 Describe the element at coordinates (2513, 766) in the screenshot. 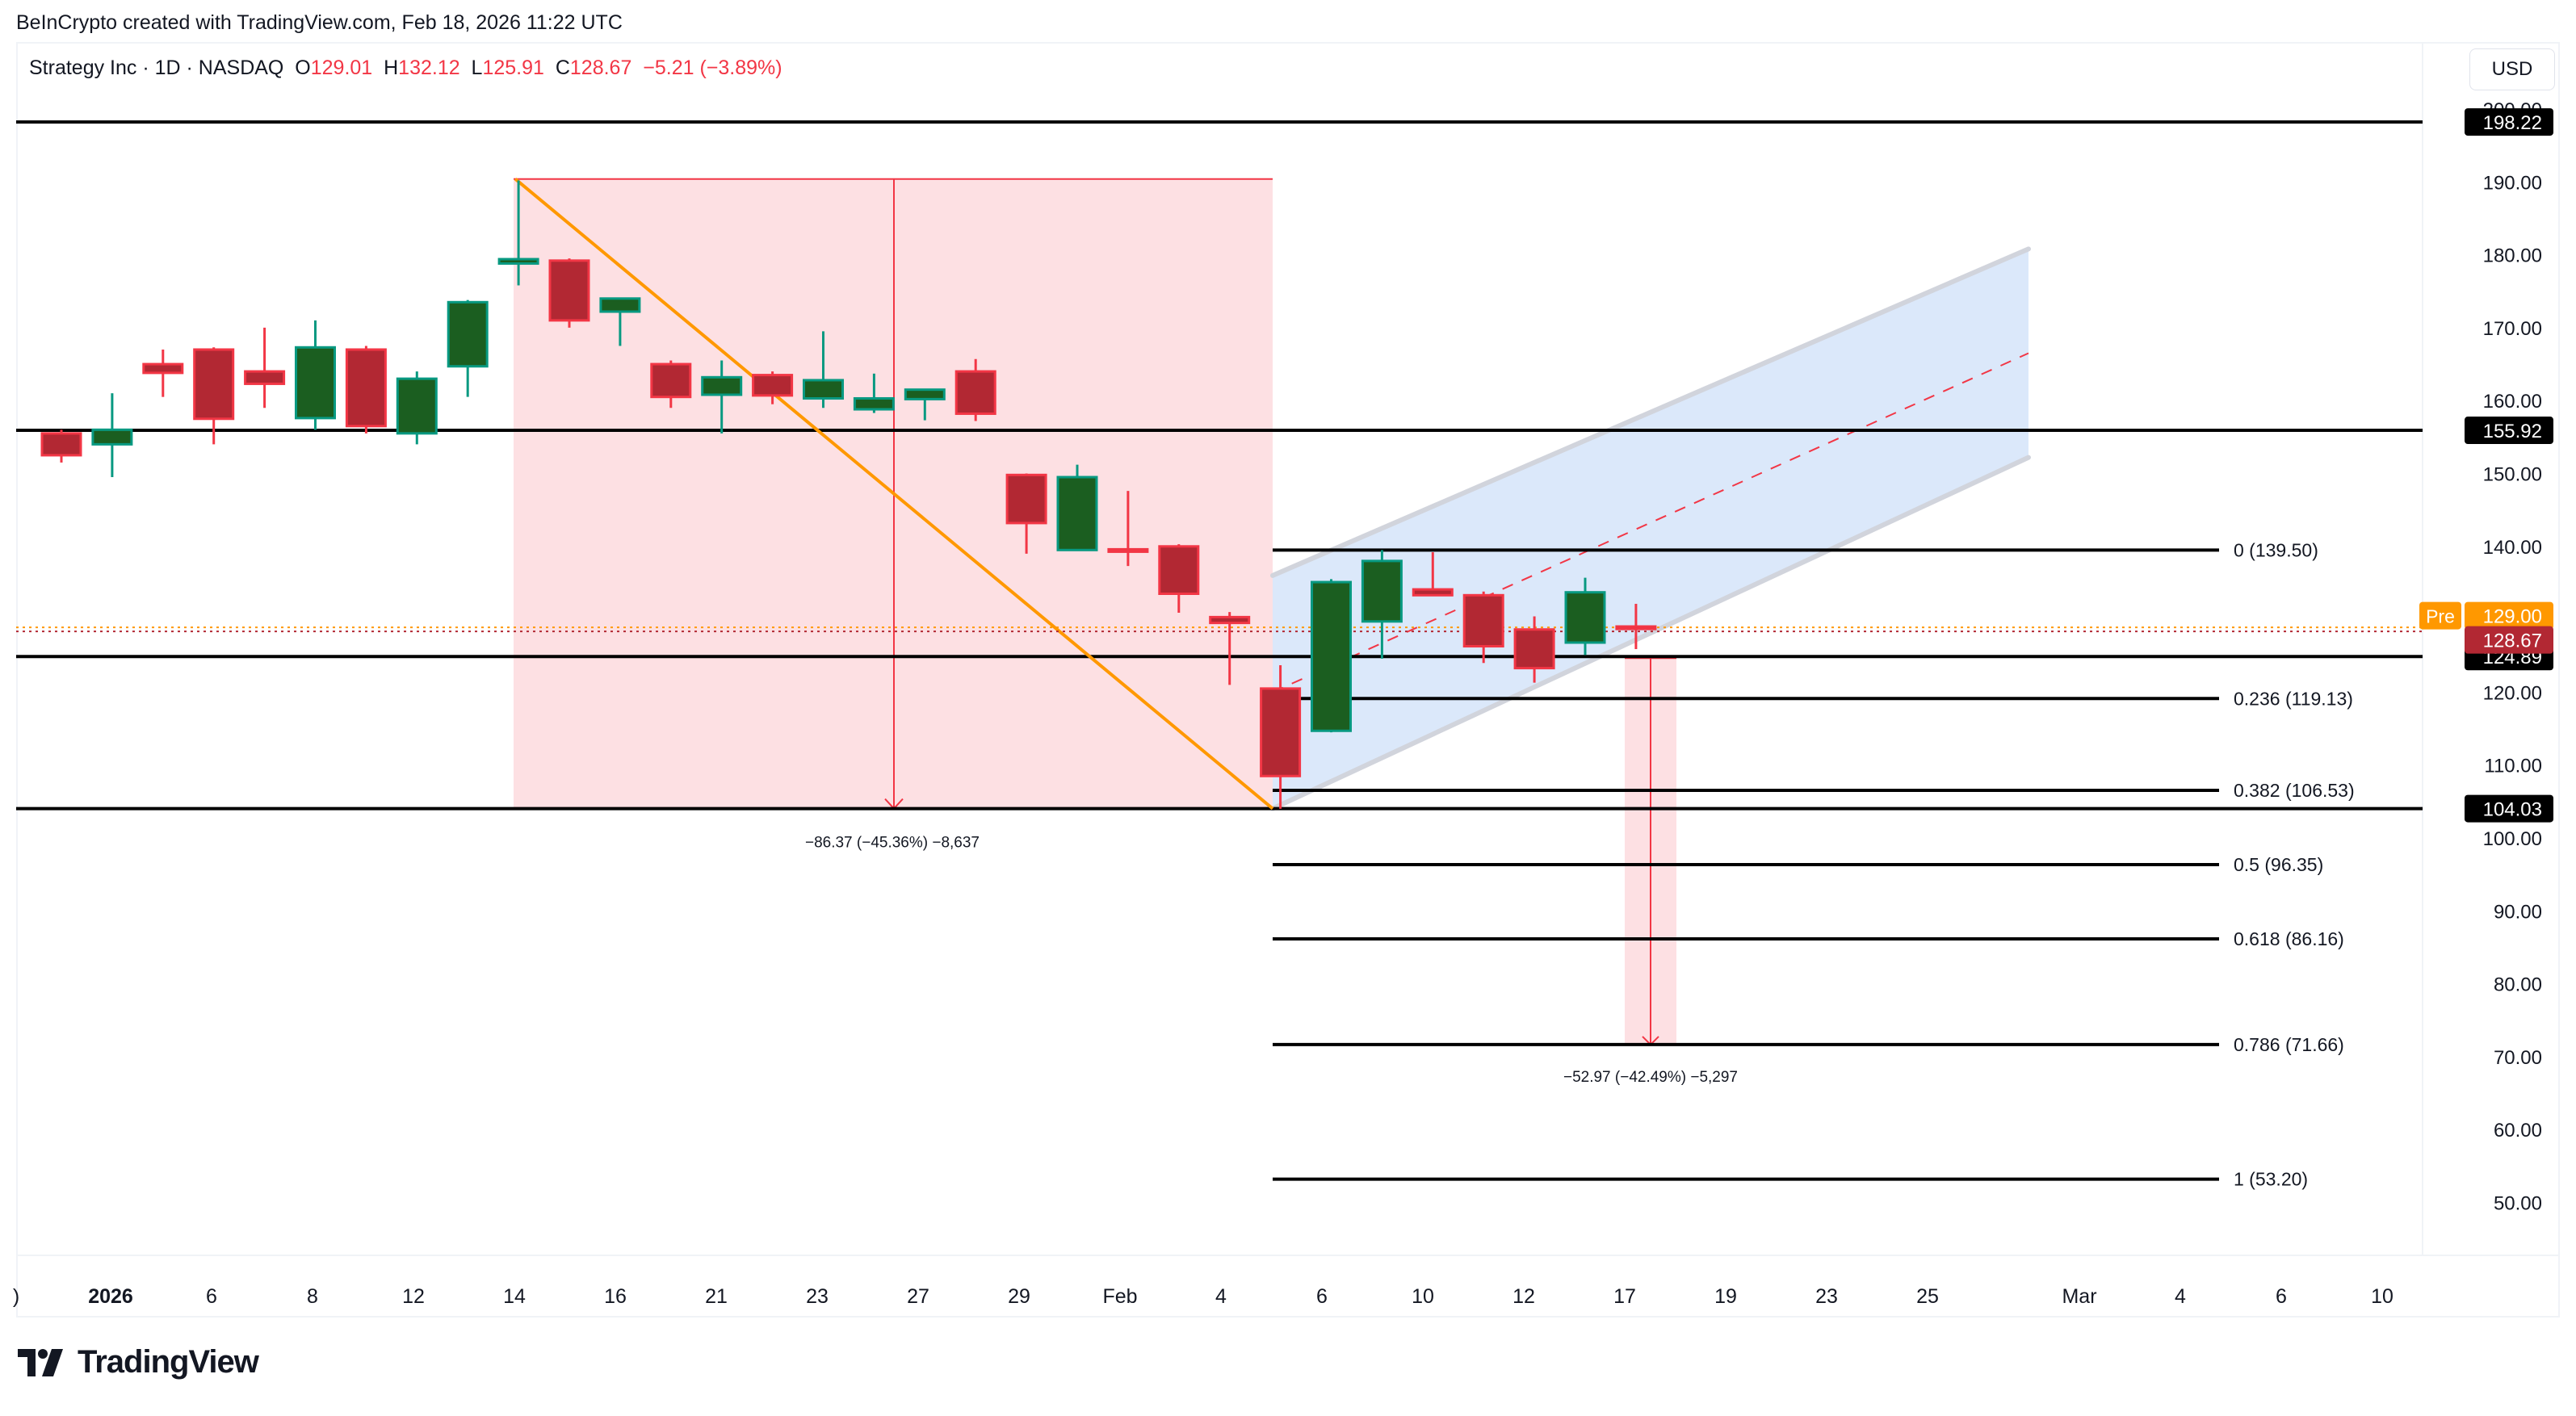

I see `price-tick-label: 110.00` at that location.